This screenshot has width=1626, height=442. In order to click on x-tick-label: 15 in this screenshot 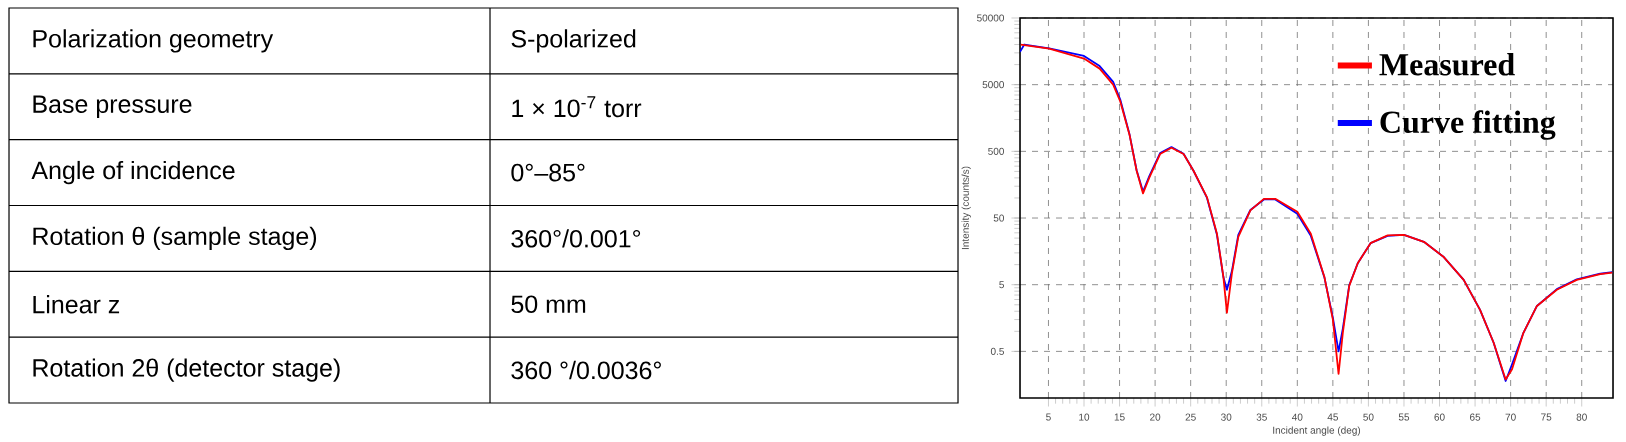, I will do `click(1119, 417)`.